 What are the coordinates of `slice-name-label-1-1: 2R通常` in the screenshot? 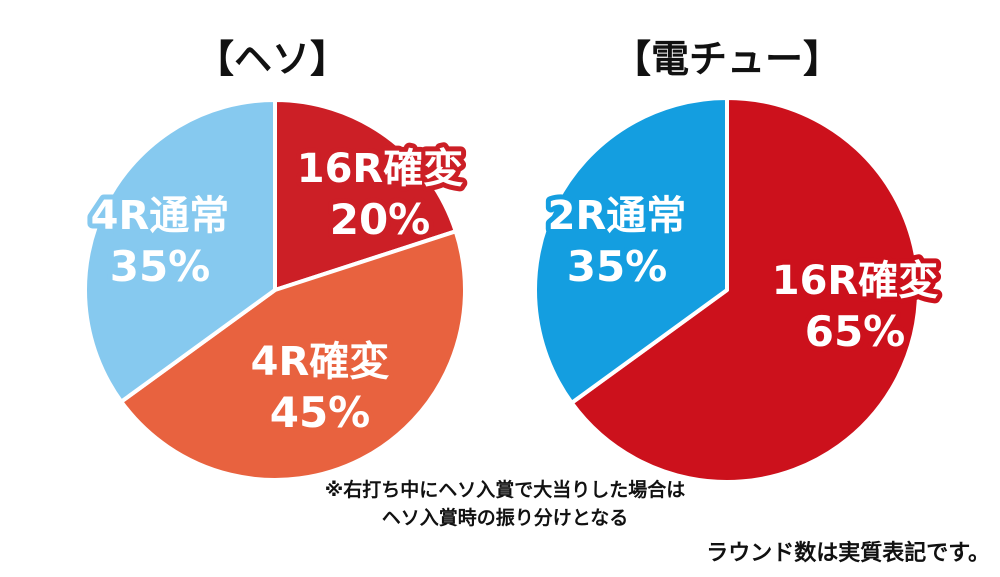 It's located at (617, 216).